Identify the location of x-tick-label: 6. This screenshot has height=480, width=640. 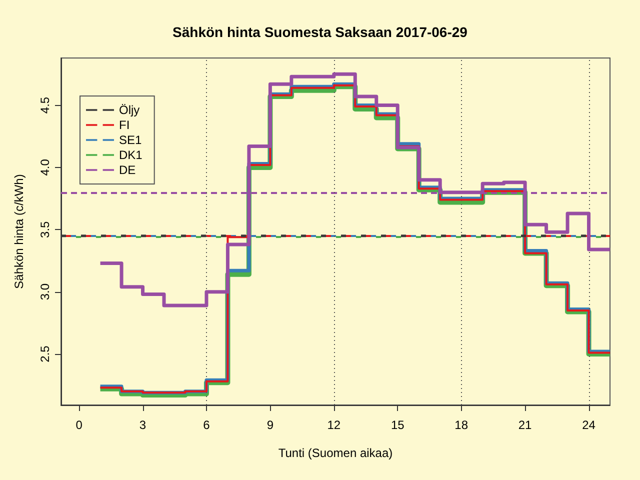
(206, 425).